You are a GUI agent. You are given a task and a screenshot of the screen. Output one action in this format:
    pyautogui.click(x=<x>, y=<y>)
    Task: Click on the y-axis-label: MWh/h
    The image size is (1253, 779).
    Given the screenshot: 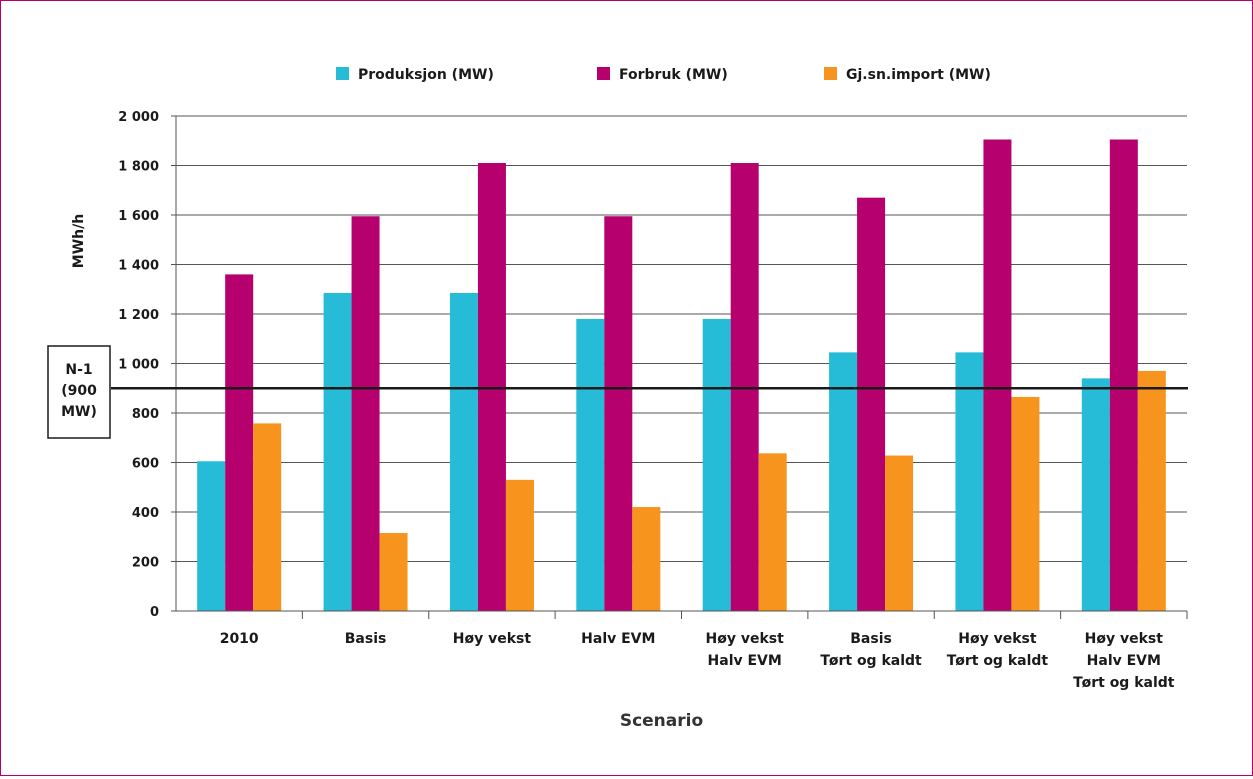 What is the action you would take?
    pyautogui.click(x=79, y=241)
    